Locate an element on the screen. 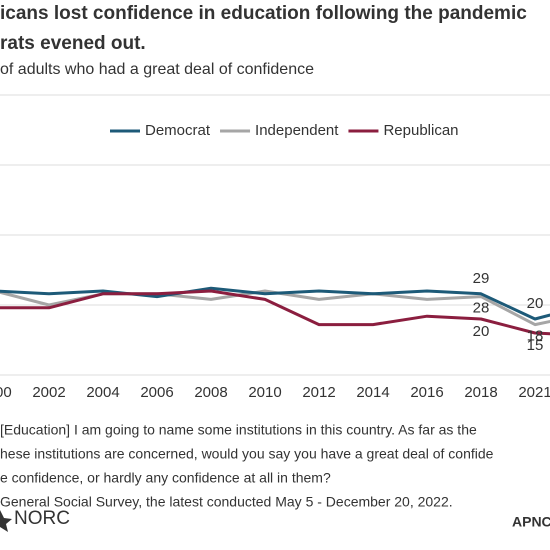  data-label: 29 is located at coordinates (481, 278).